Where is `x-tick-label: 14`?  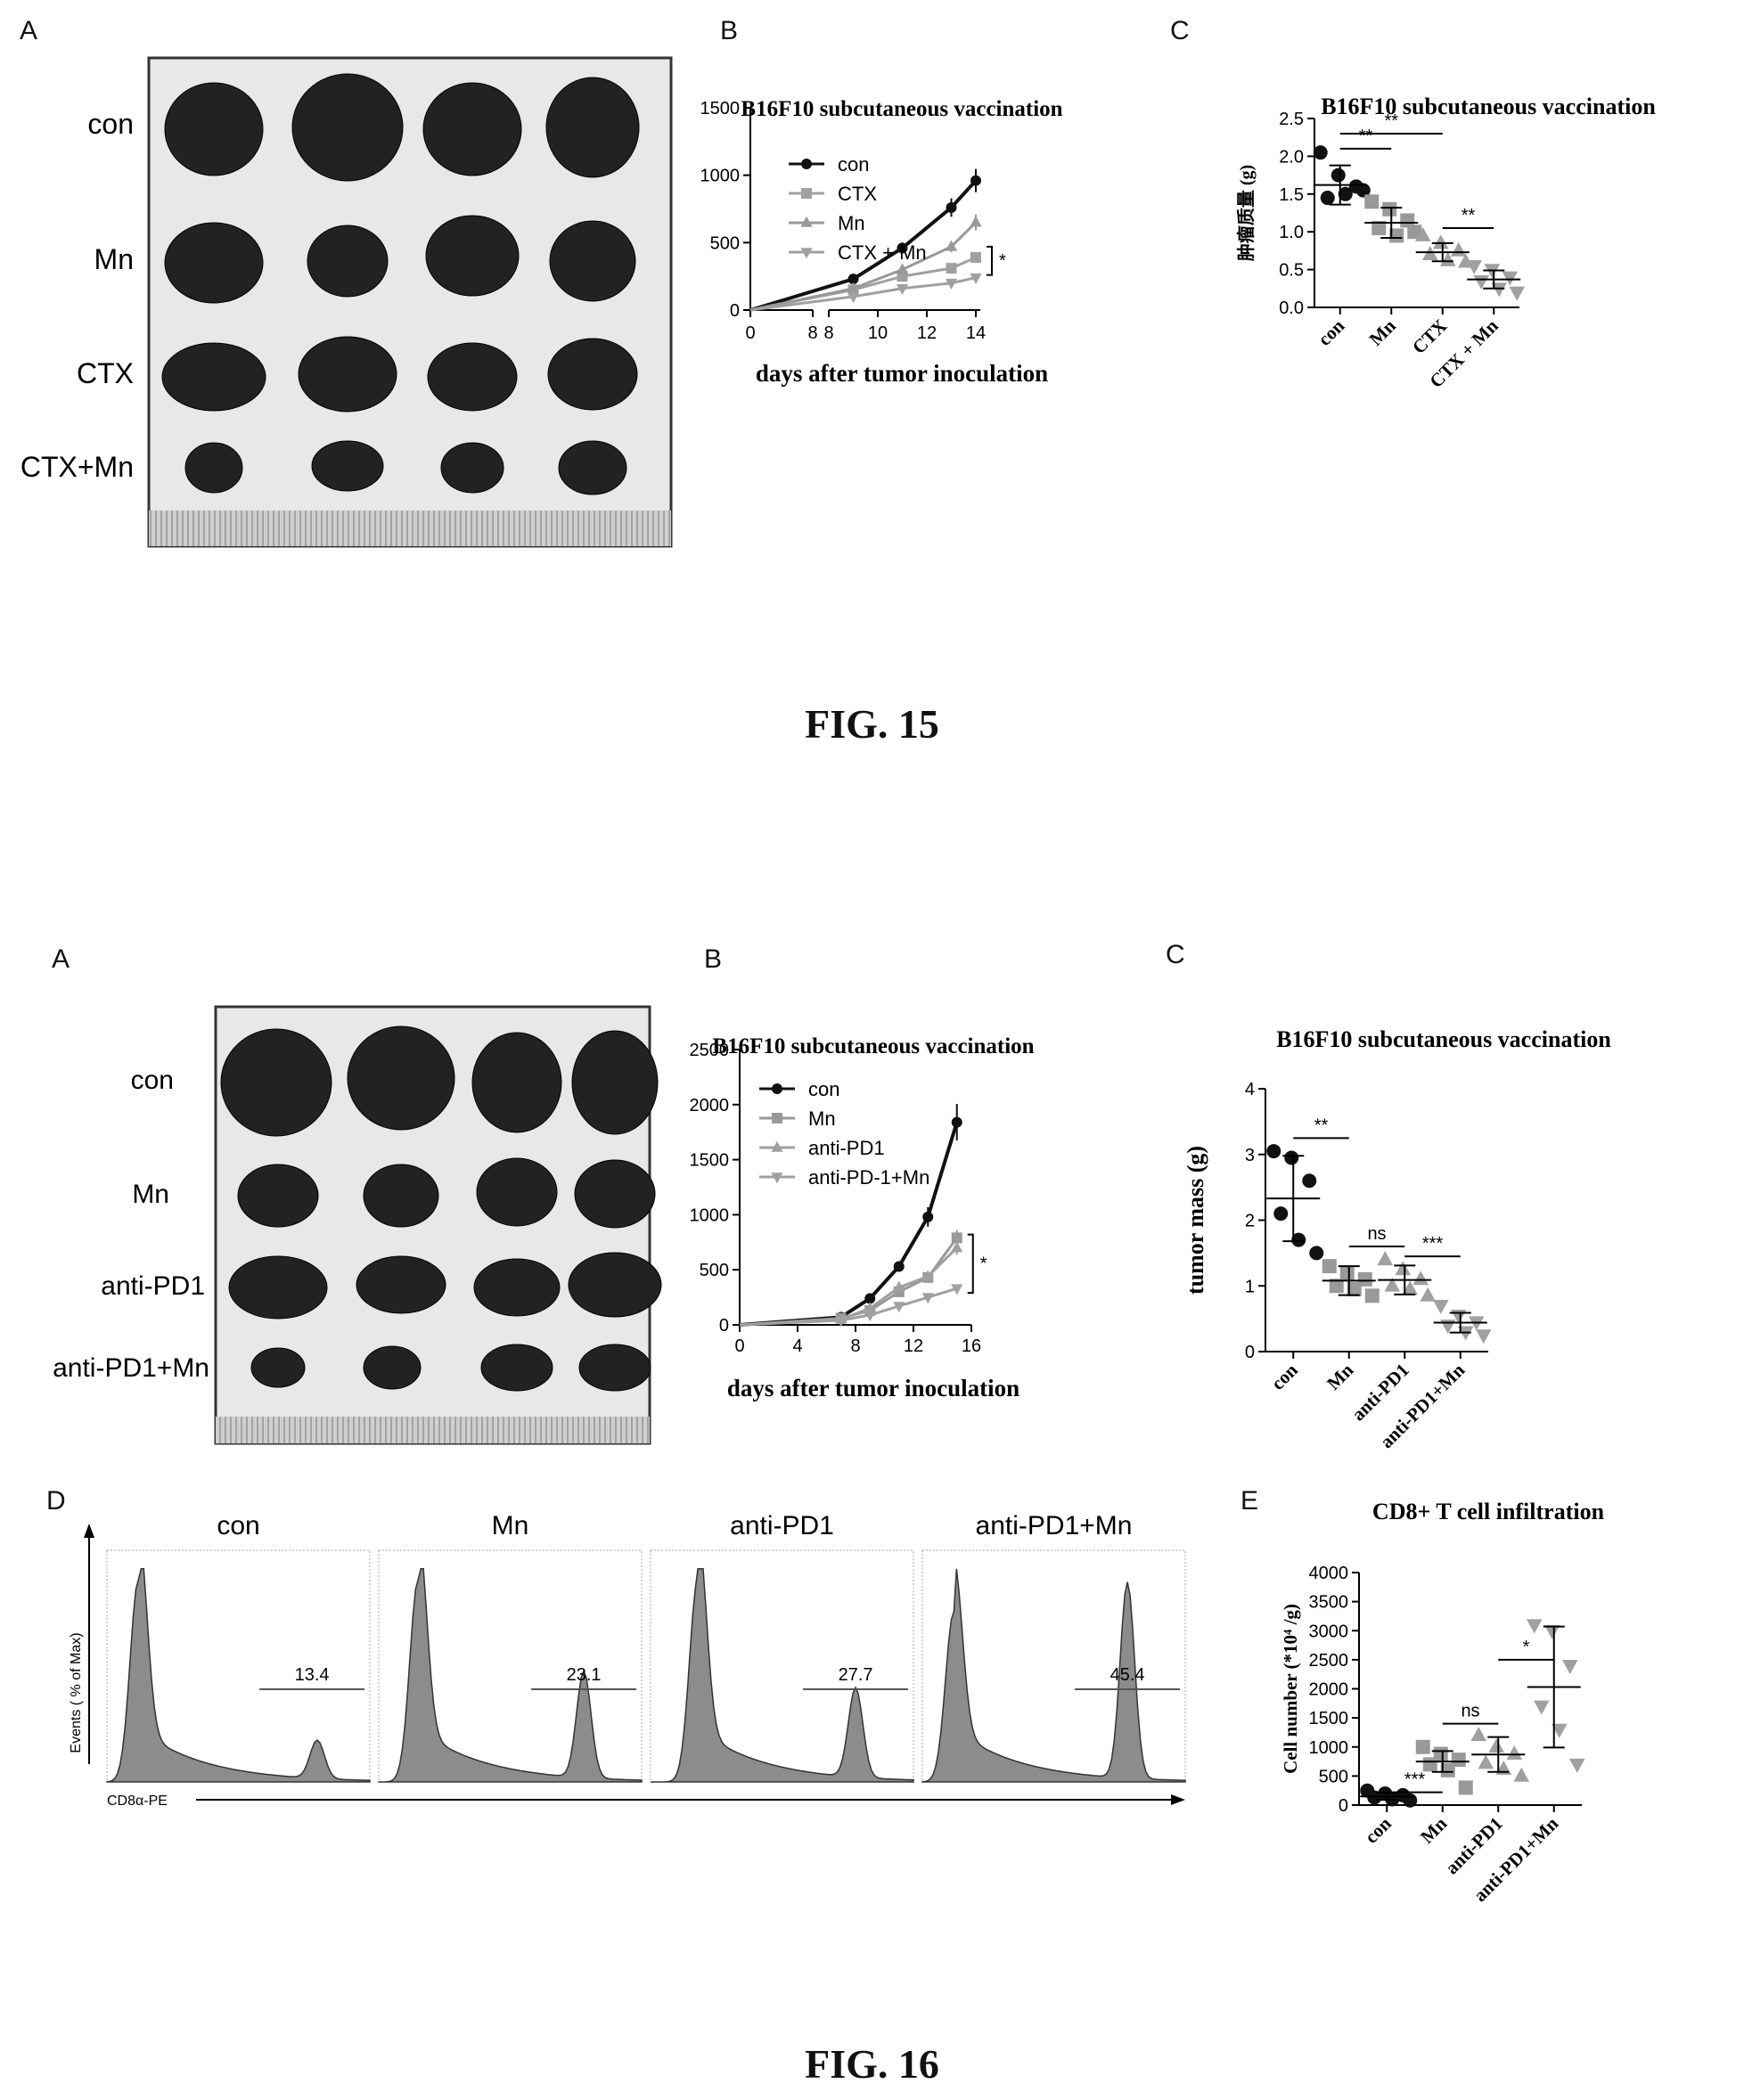 x-tick-label: 14 is located at coordinates (976, 333).